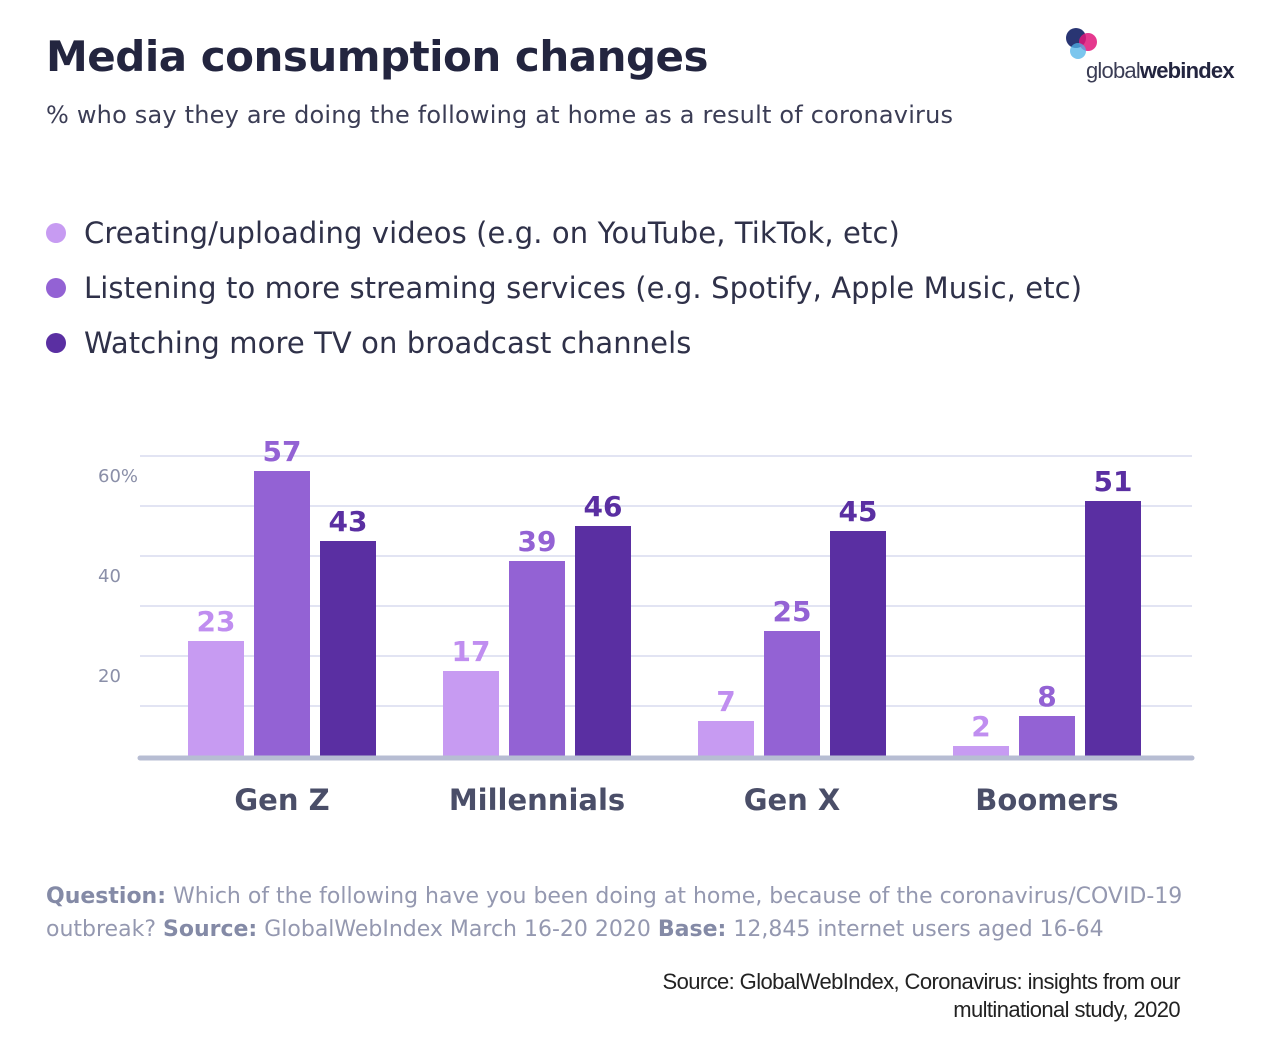 The width and height of the screenshot is (1280, 1062). I want to click on y-tick-label: 60%, so click(118, 476).